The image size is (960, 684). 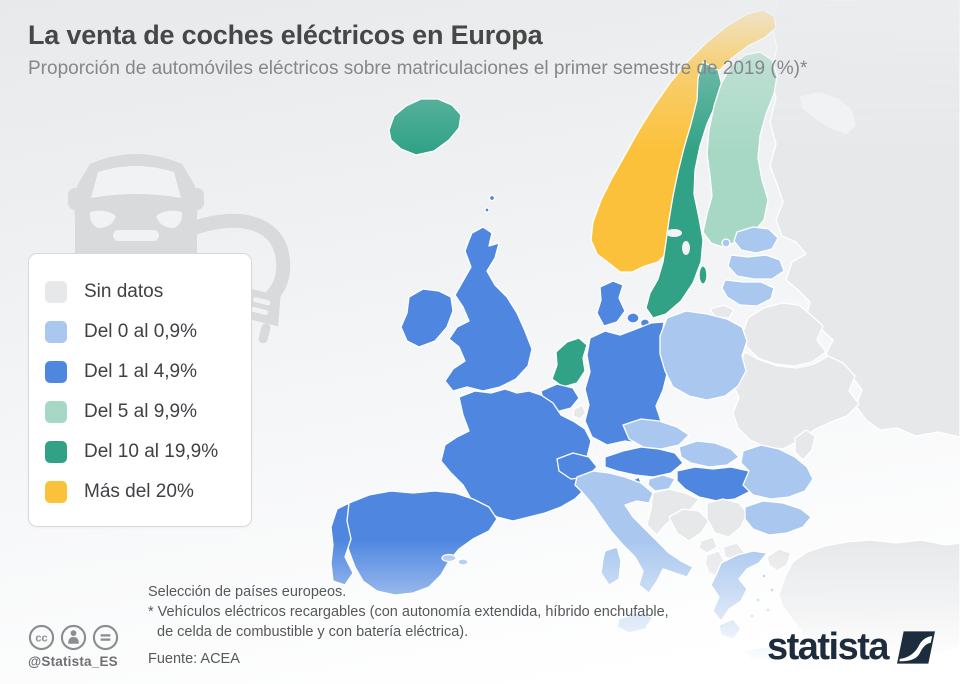 I want to click on lake-vanern, so click(x=674, y=233).